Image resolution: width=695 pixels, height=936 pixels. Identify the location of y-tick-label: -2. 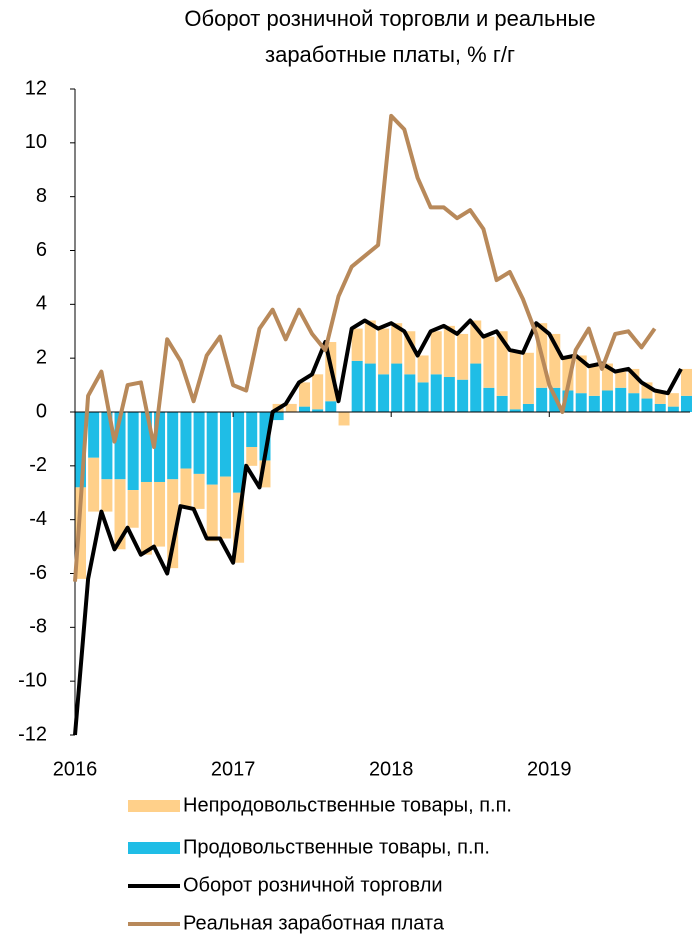
(38, 465).